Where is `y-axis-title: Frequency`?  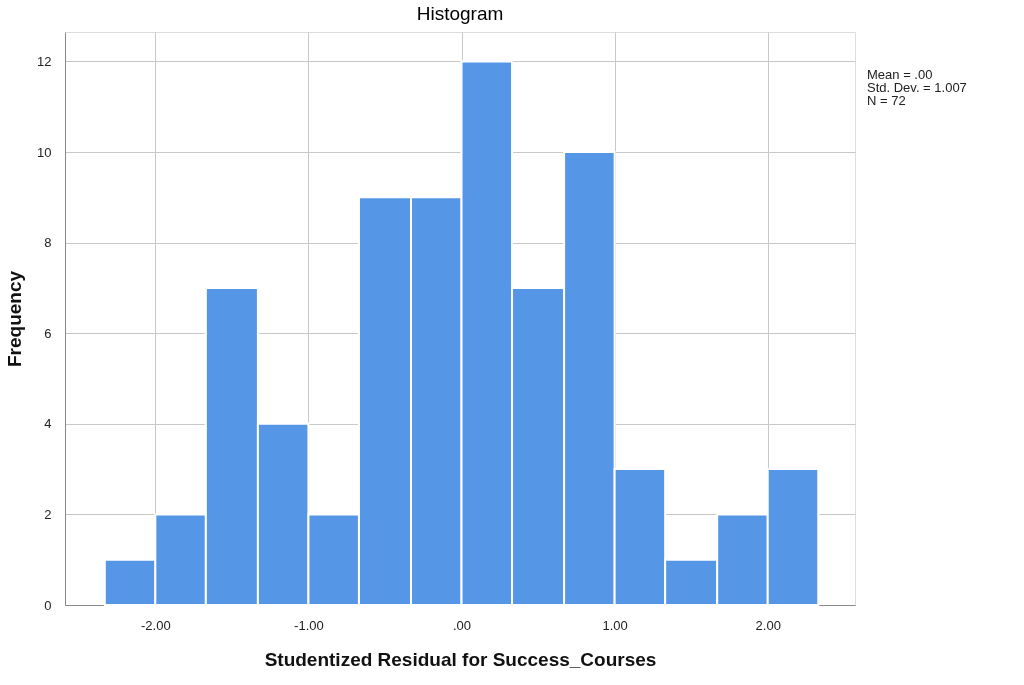
y-axis-title: Frequency is located at coordinates (15, 319).